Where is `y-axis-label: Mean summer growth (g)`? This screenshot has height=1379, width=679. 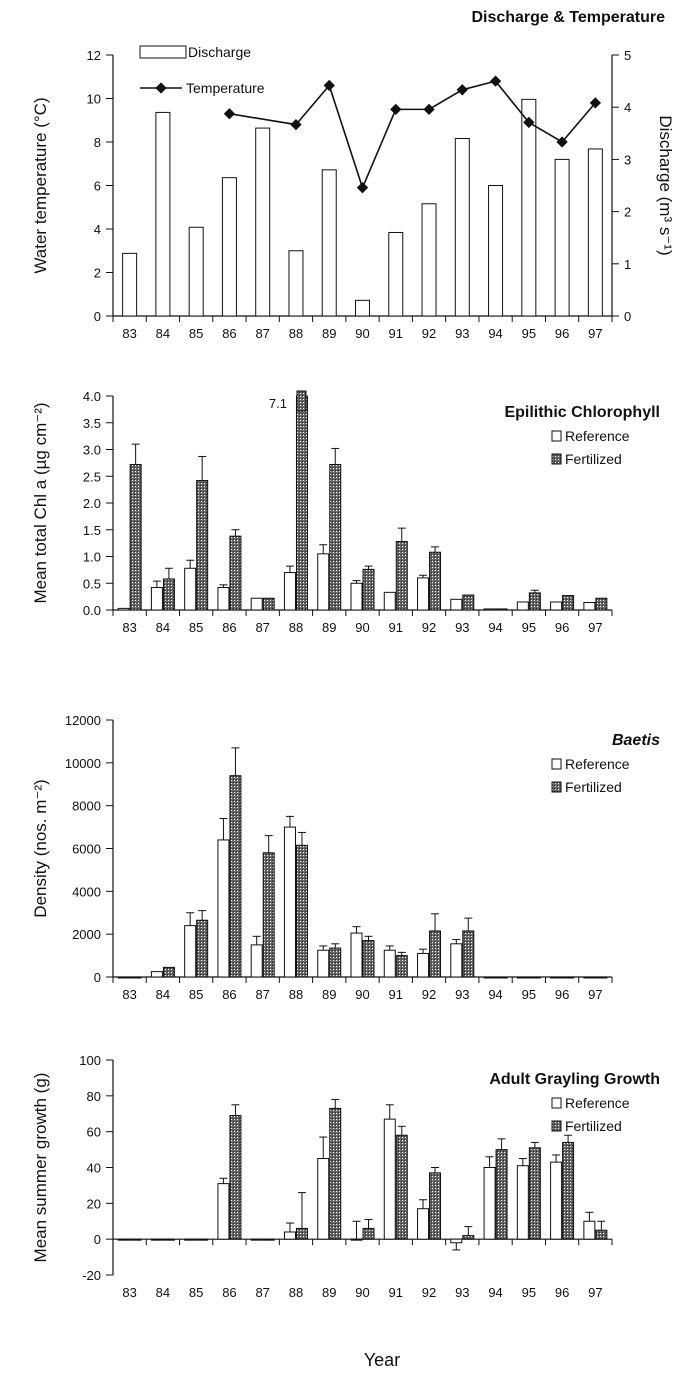 y-axis-label: Mean summer growth (g) is located at coordinates (40, 1168).